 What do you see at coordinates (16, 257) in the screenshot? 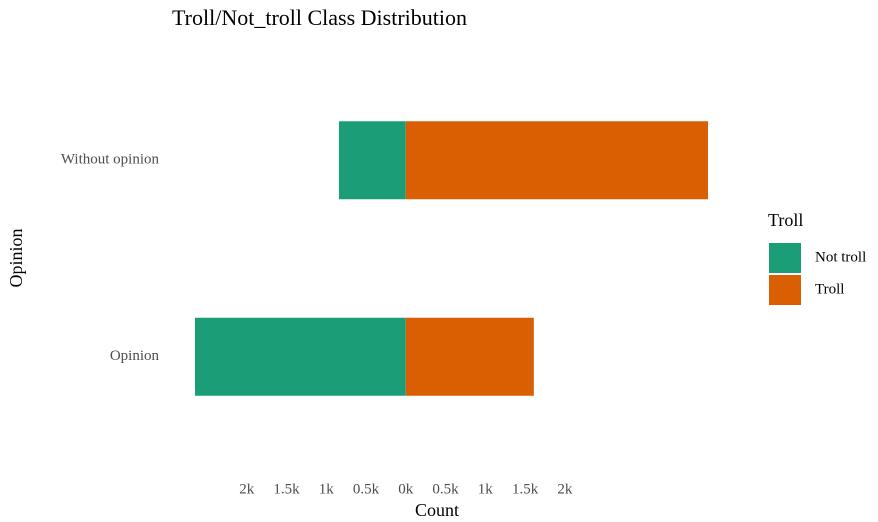
I see `y-axis-label: Opinion` at bounding box center [16, 257].